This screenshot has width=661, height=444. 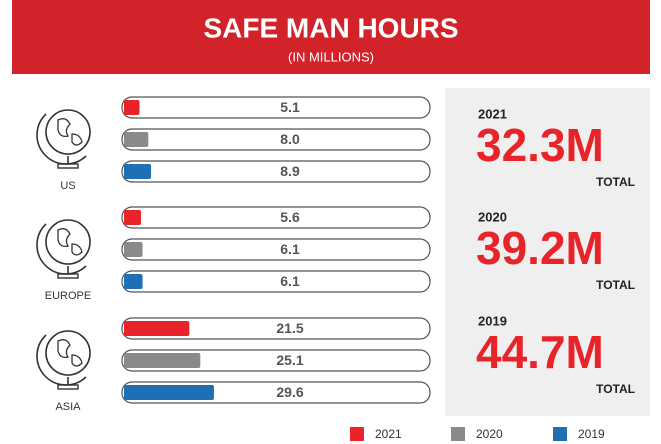 I want to click on legend-label: 2021, so click(x=388, y=434).